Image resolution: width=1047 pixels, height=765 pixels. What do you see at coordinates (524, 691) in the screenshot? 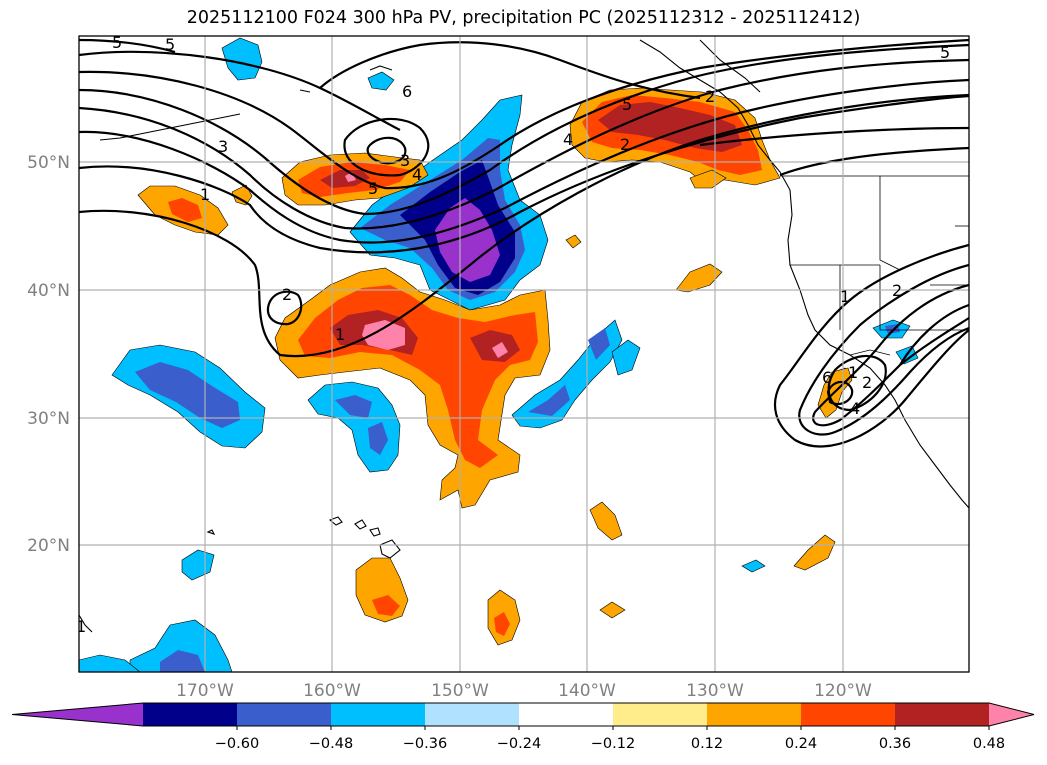
I see `longitude-labels: 170°W 160°W 150°W 140°W 130°W 120°W` at bounding box center [524, 691].